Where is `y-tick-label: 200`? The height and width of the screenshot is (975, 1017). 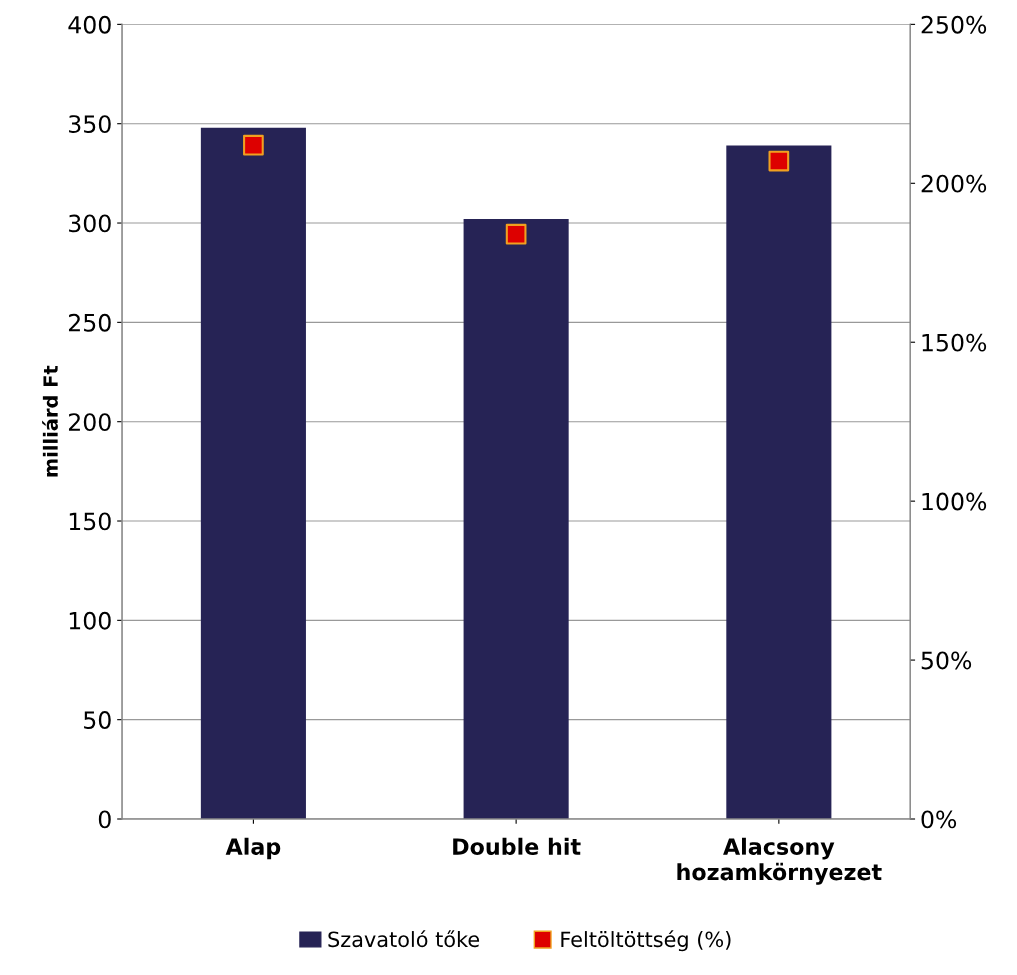 y-tick-label: 200 is located at coordinates (89, 422).